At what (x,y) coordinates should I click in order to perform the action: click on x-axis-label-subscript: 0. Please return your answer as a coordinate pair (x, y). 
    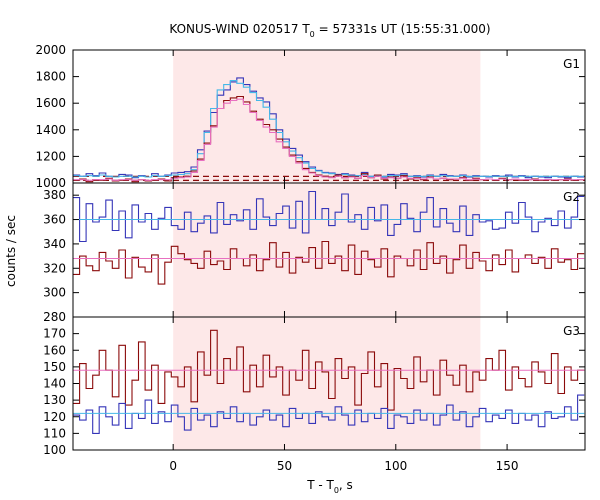
    Looking at the image, I should click on (336, 490).